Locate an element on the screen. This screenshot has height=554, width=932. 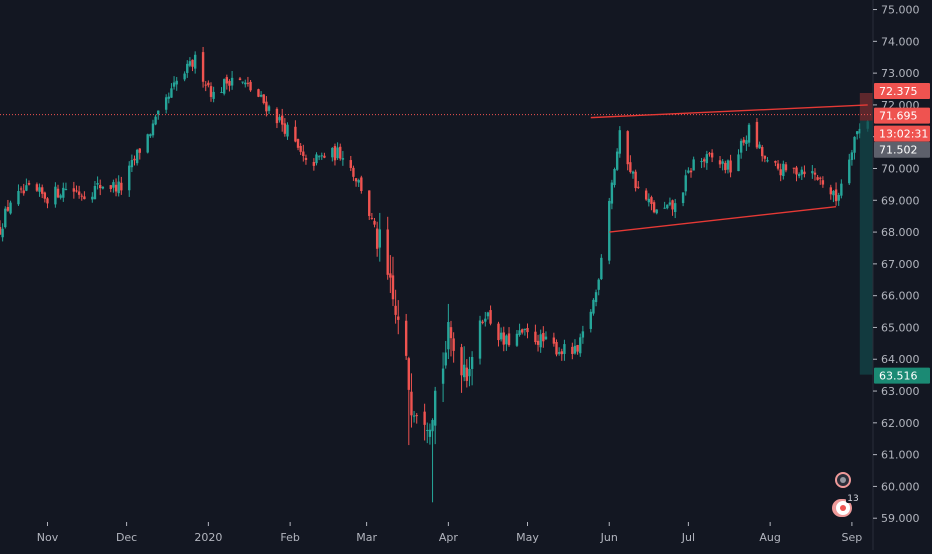
time-axis: Nov Dec 2020 Feb Mar Apr May Jun Jul Aug Sep is located at coordinates (450, 533).